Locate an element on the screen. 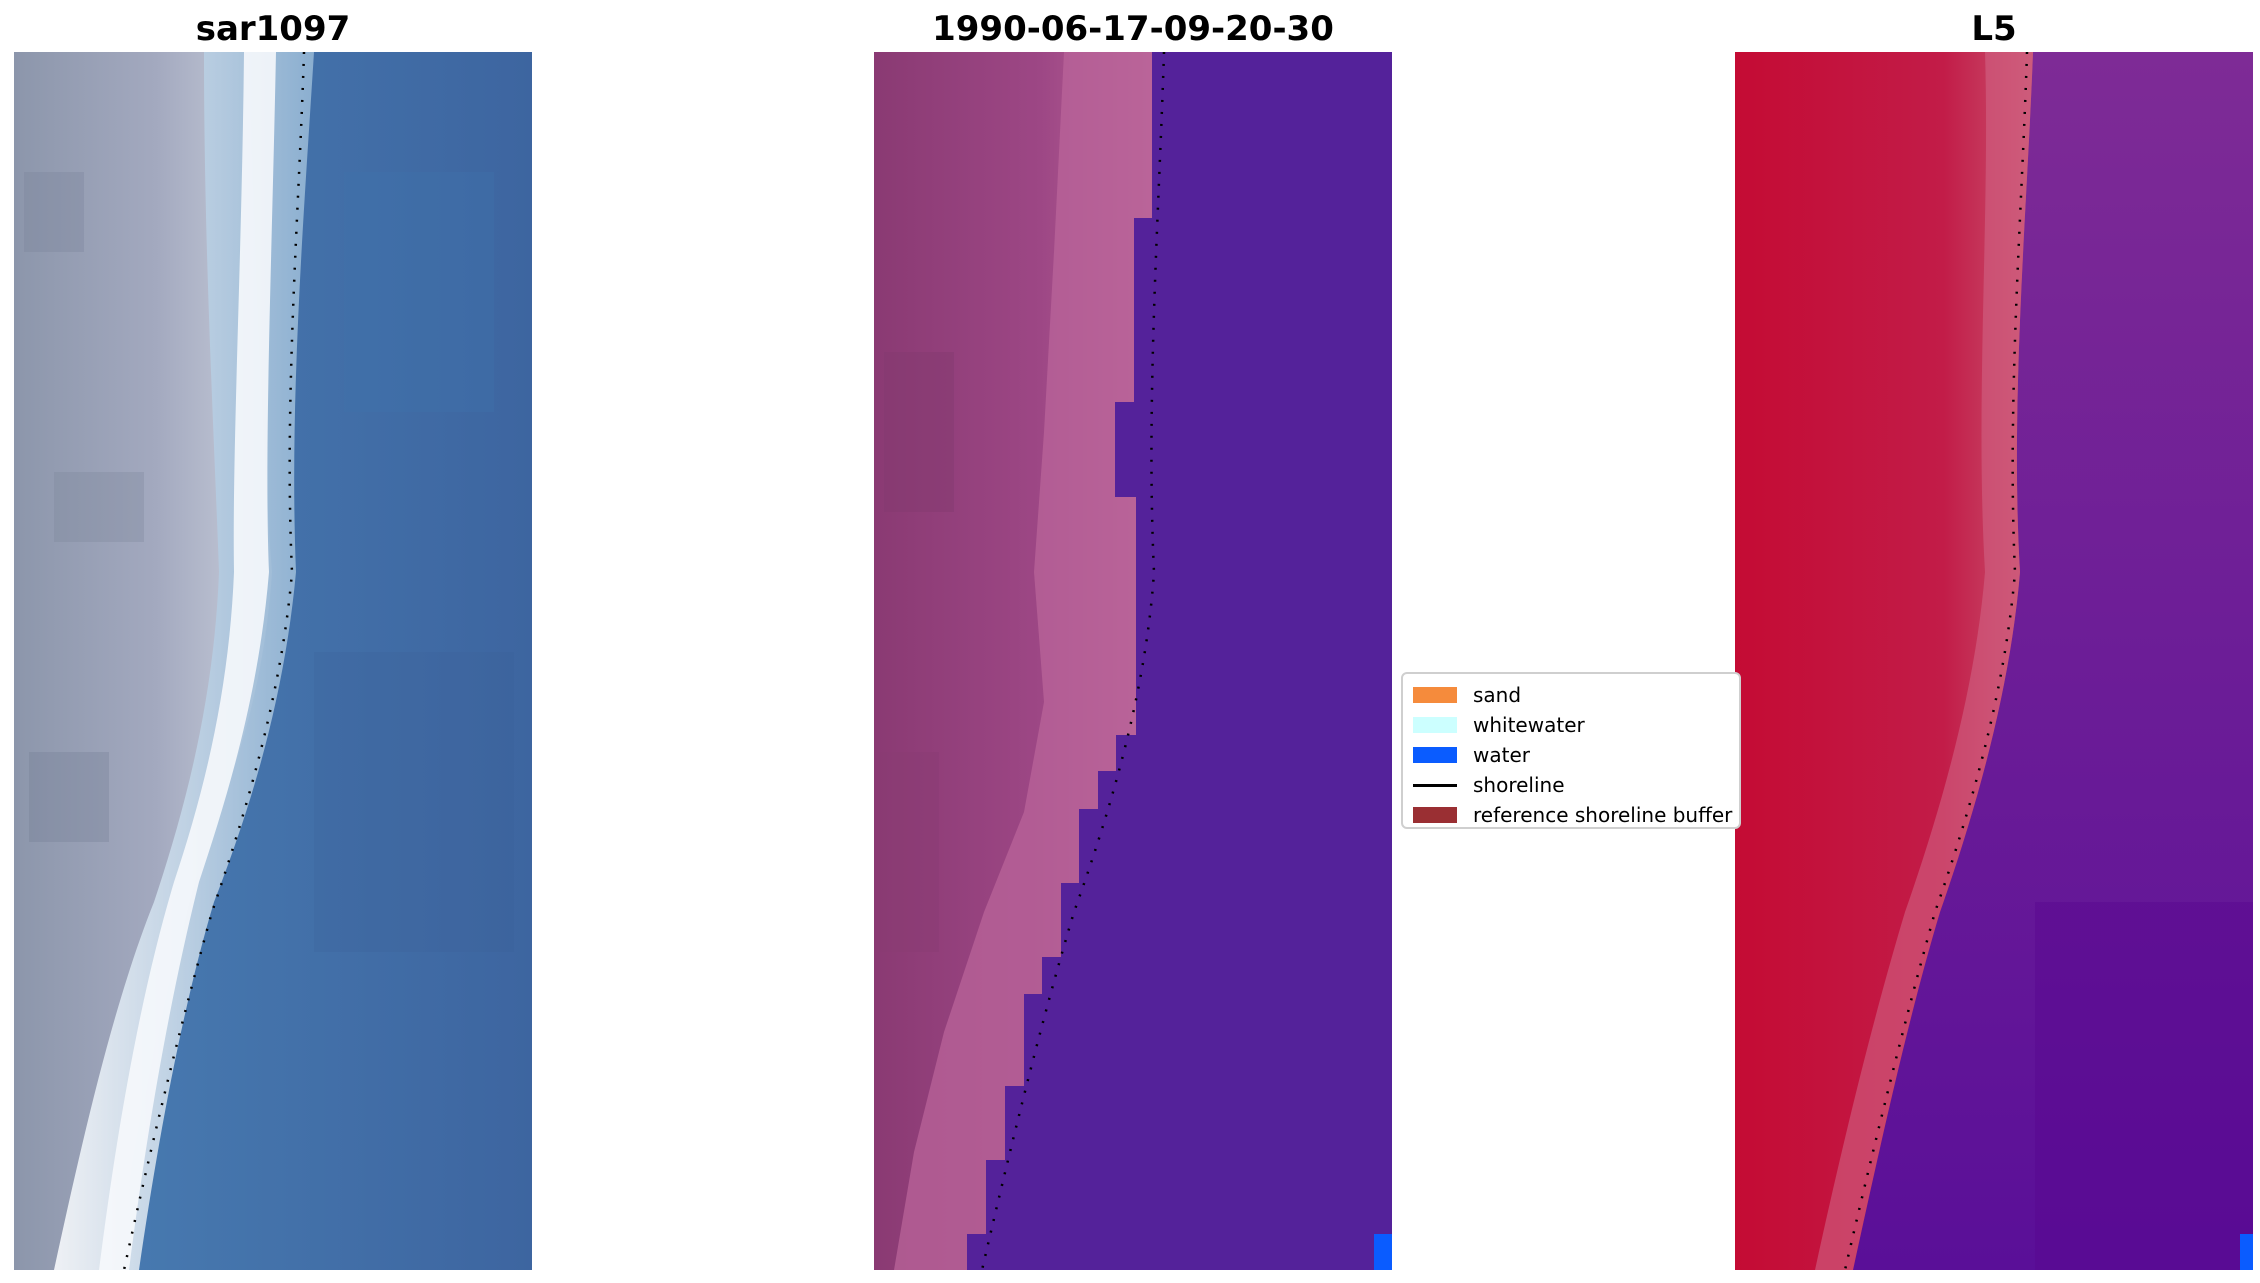  legend-item-shoreline: shoreline is located at coordinates (1571, 785).